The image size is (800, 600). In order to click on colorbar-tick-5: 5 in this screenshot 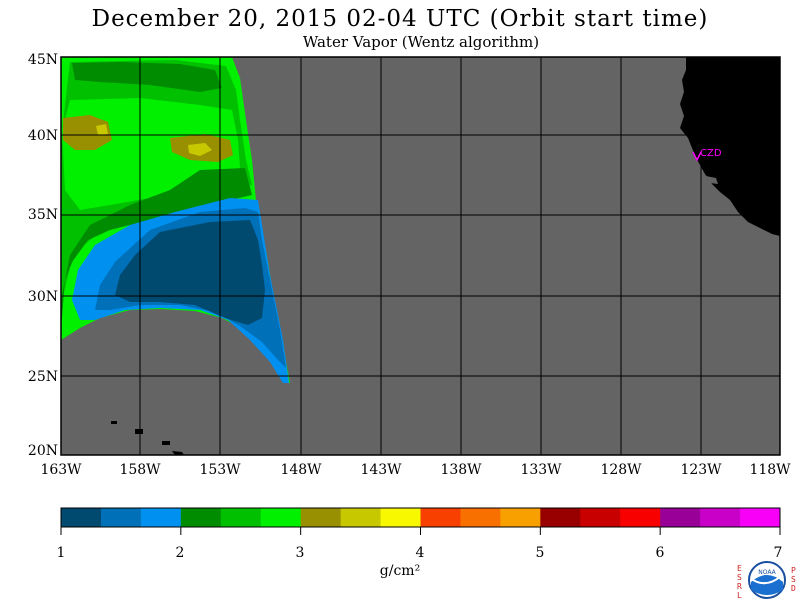, I will do `click(540, 553)`.